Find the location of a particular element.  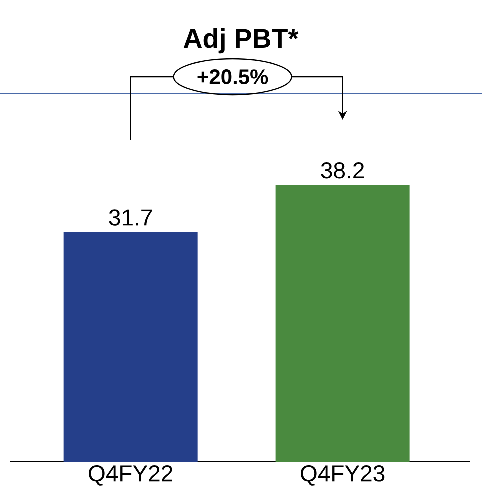

x-tick-label: Q4FY23 is located at coordinates (343, 476).